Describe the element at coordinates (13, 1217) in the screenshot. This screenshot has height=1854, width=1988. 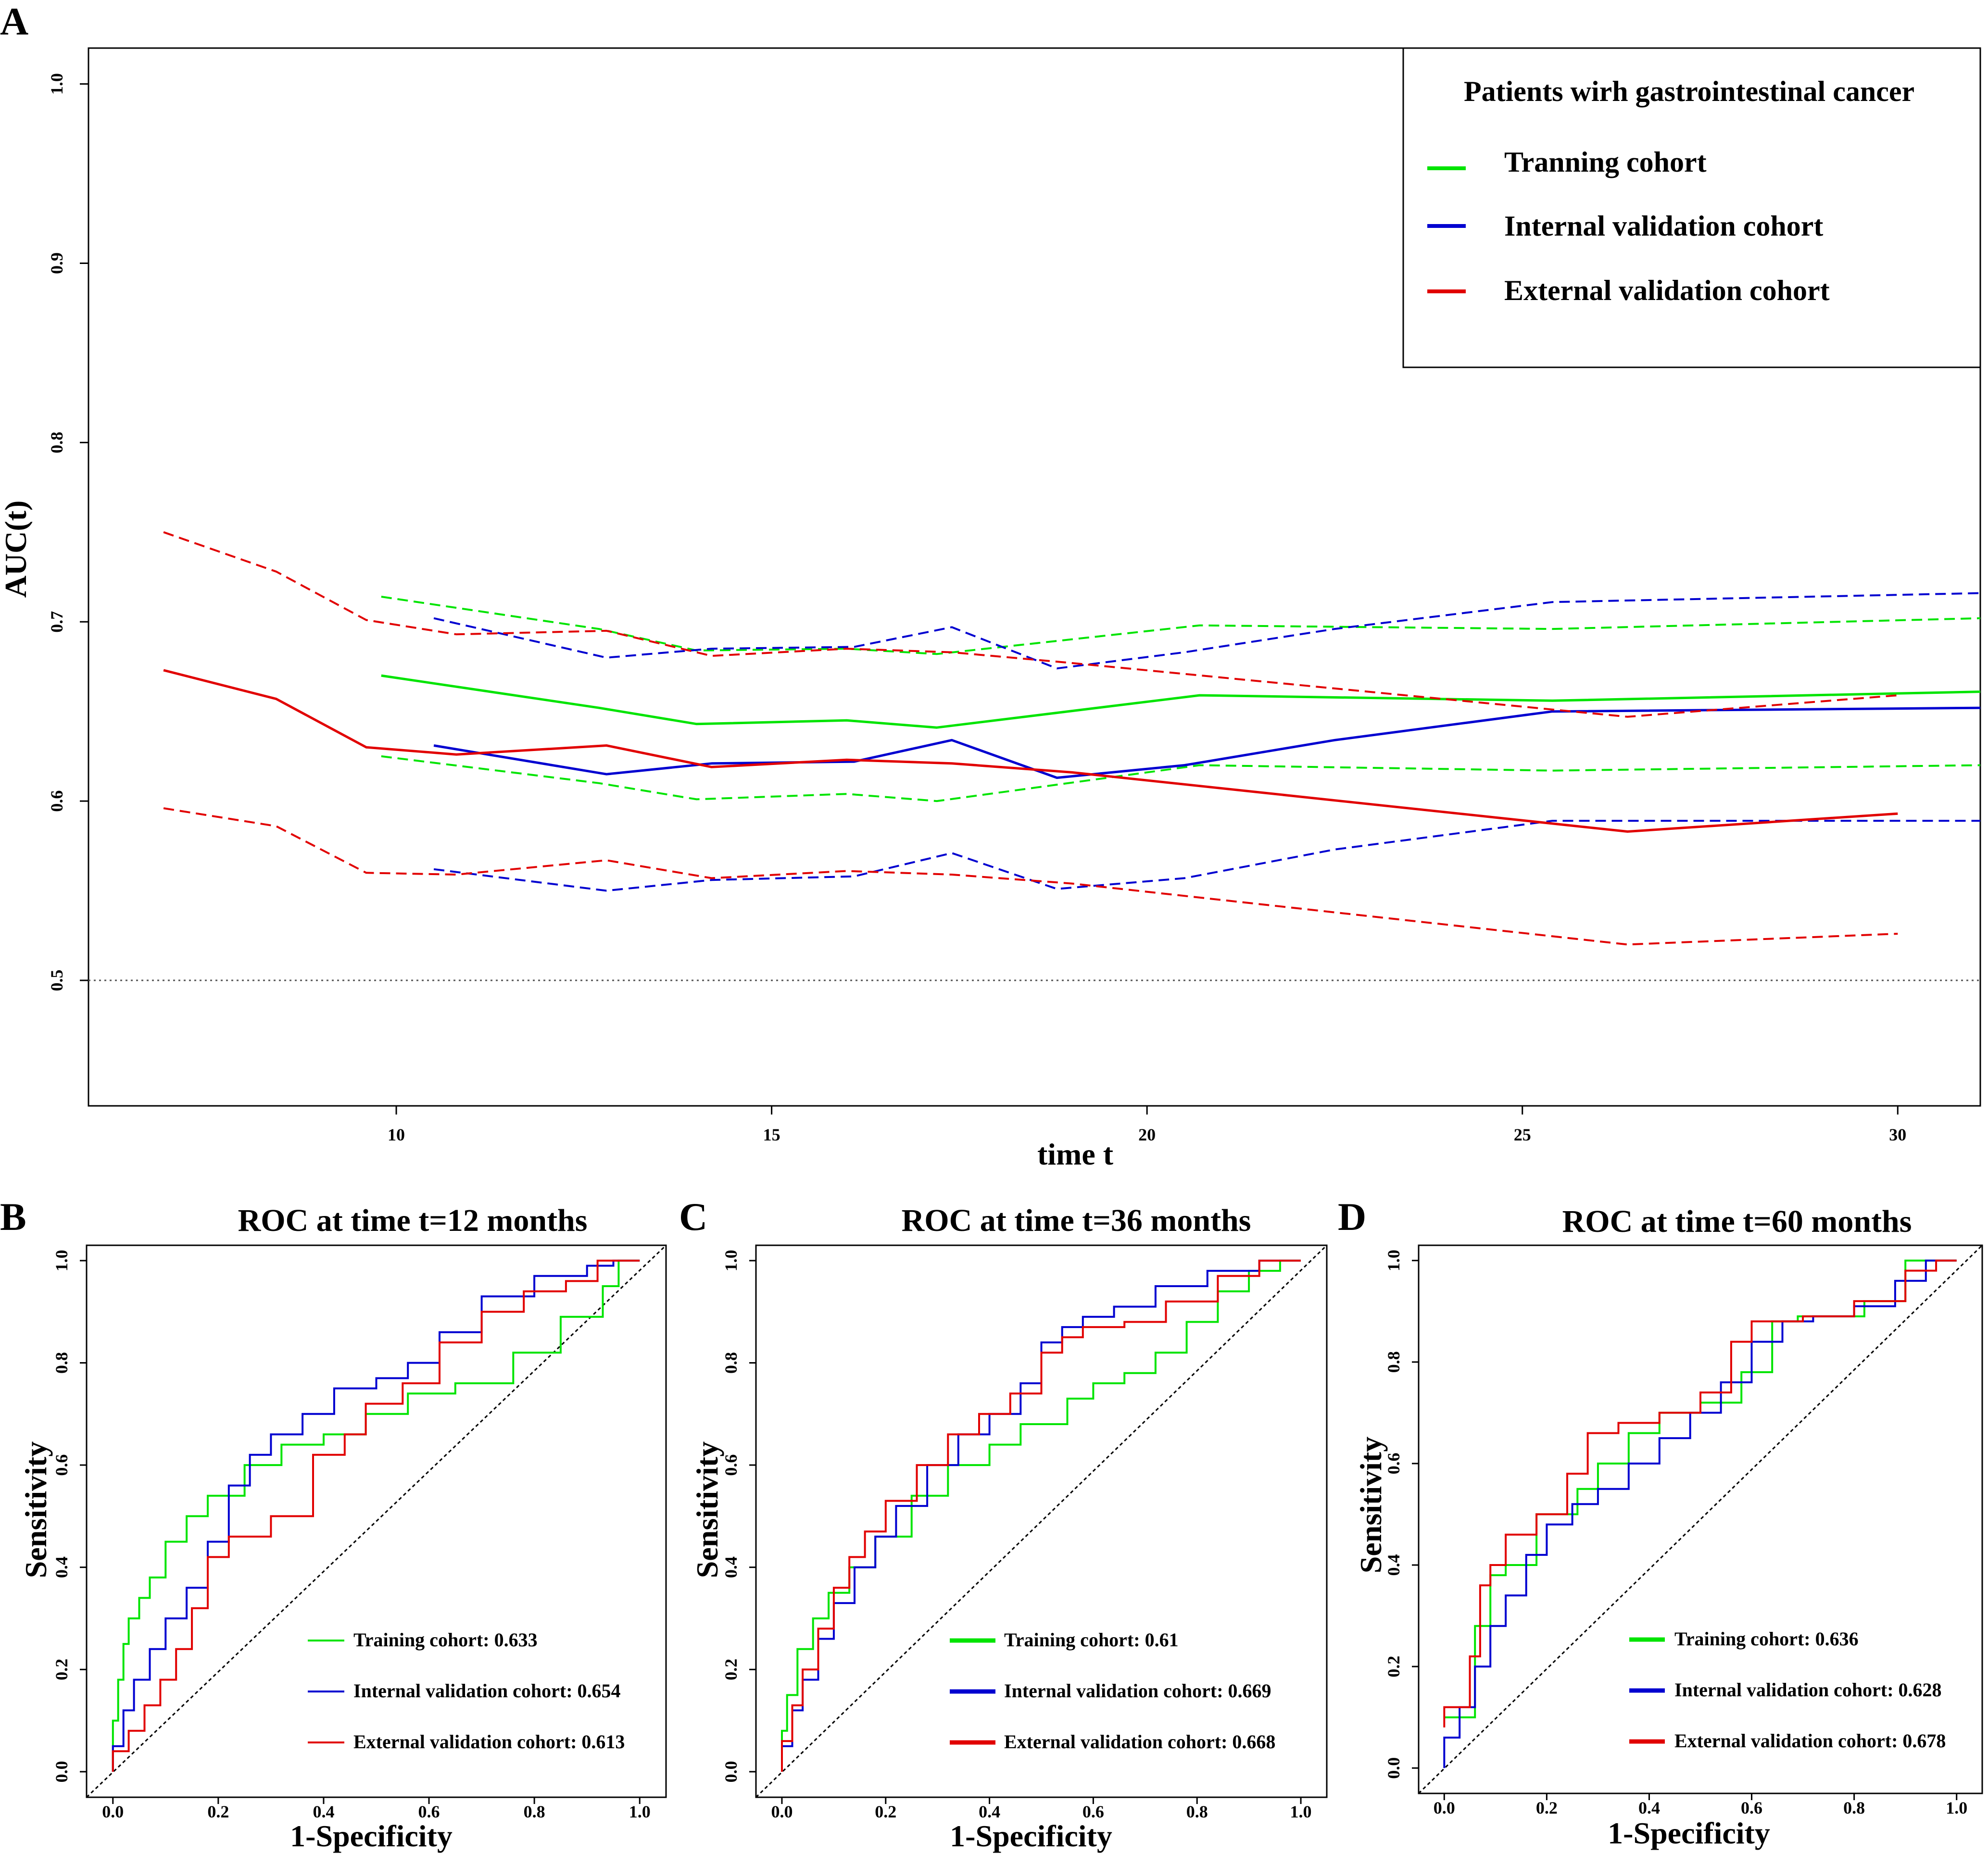
I see `panel-b-letter: B` at that location.